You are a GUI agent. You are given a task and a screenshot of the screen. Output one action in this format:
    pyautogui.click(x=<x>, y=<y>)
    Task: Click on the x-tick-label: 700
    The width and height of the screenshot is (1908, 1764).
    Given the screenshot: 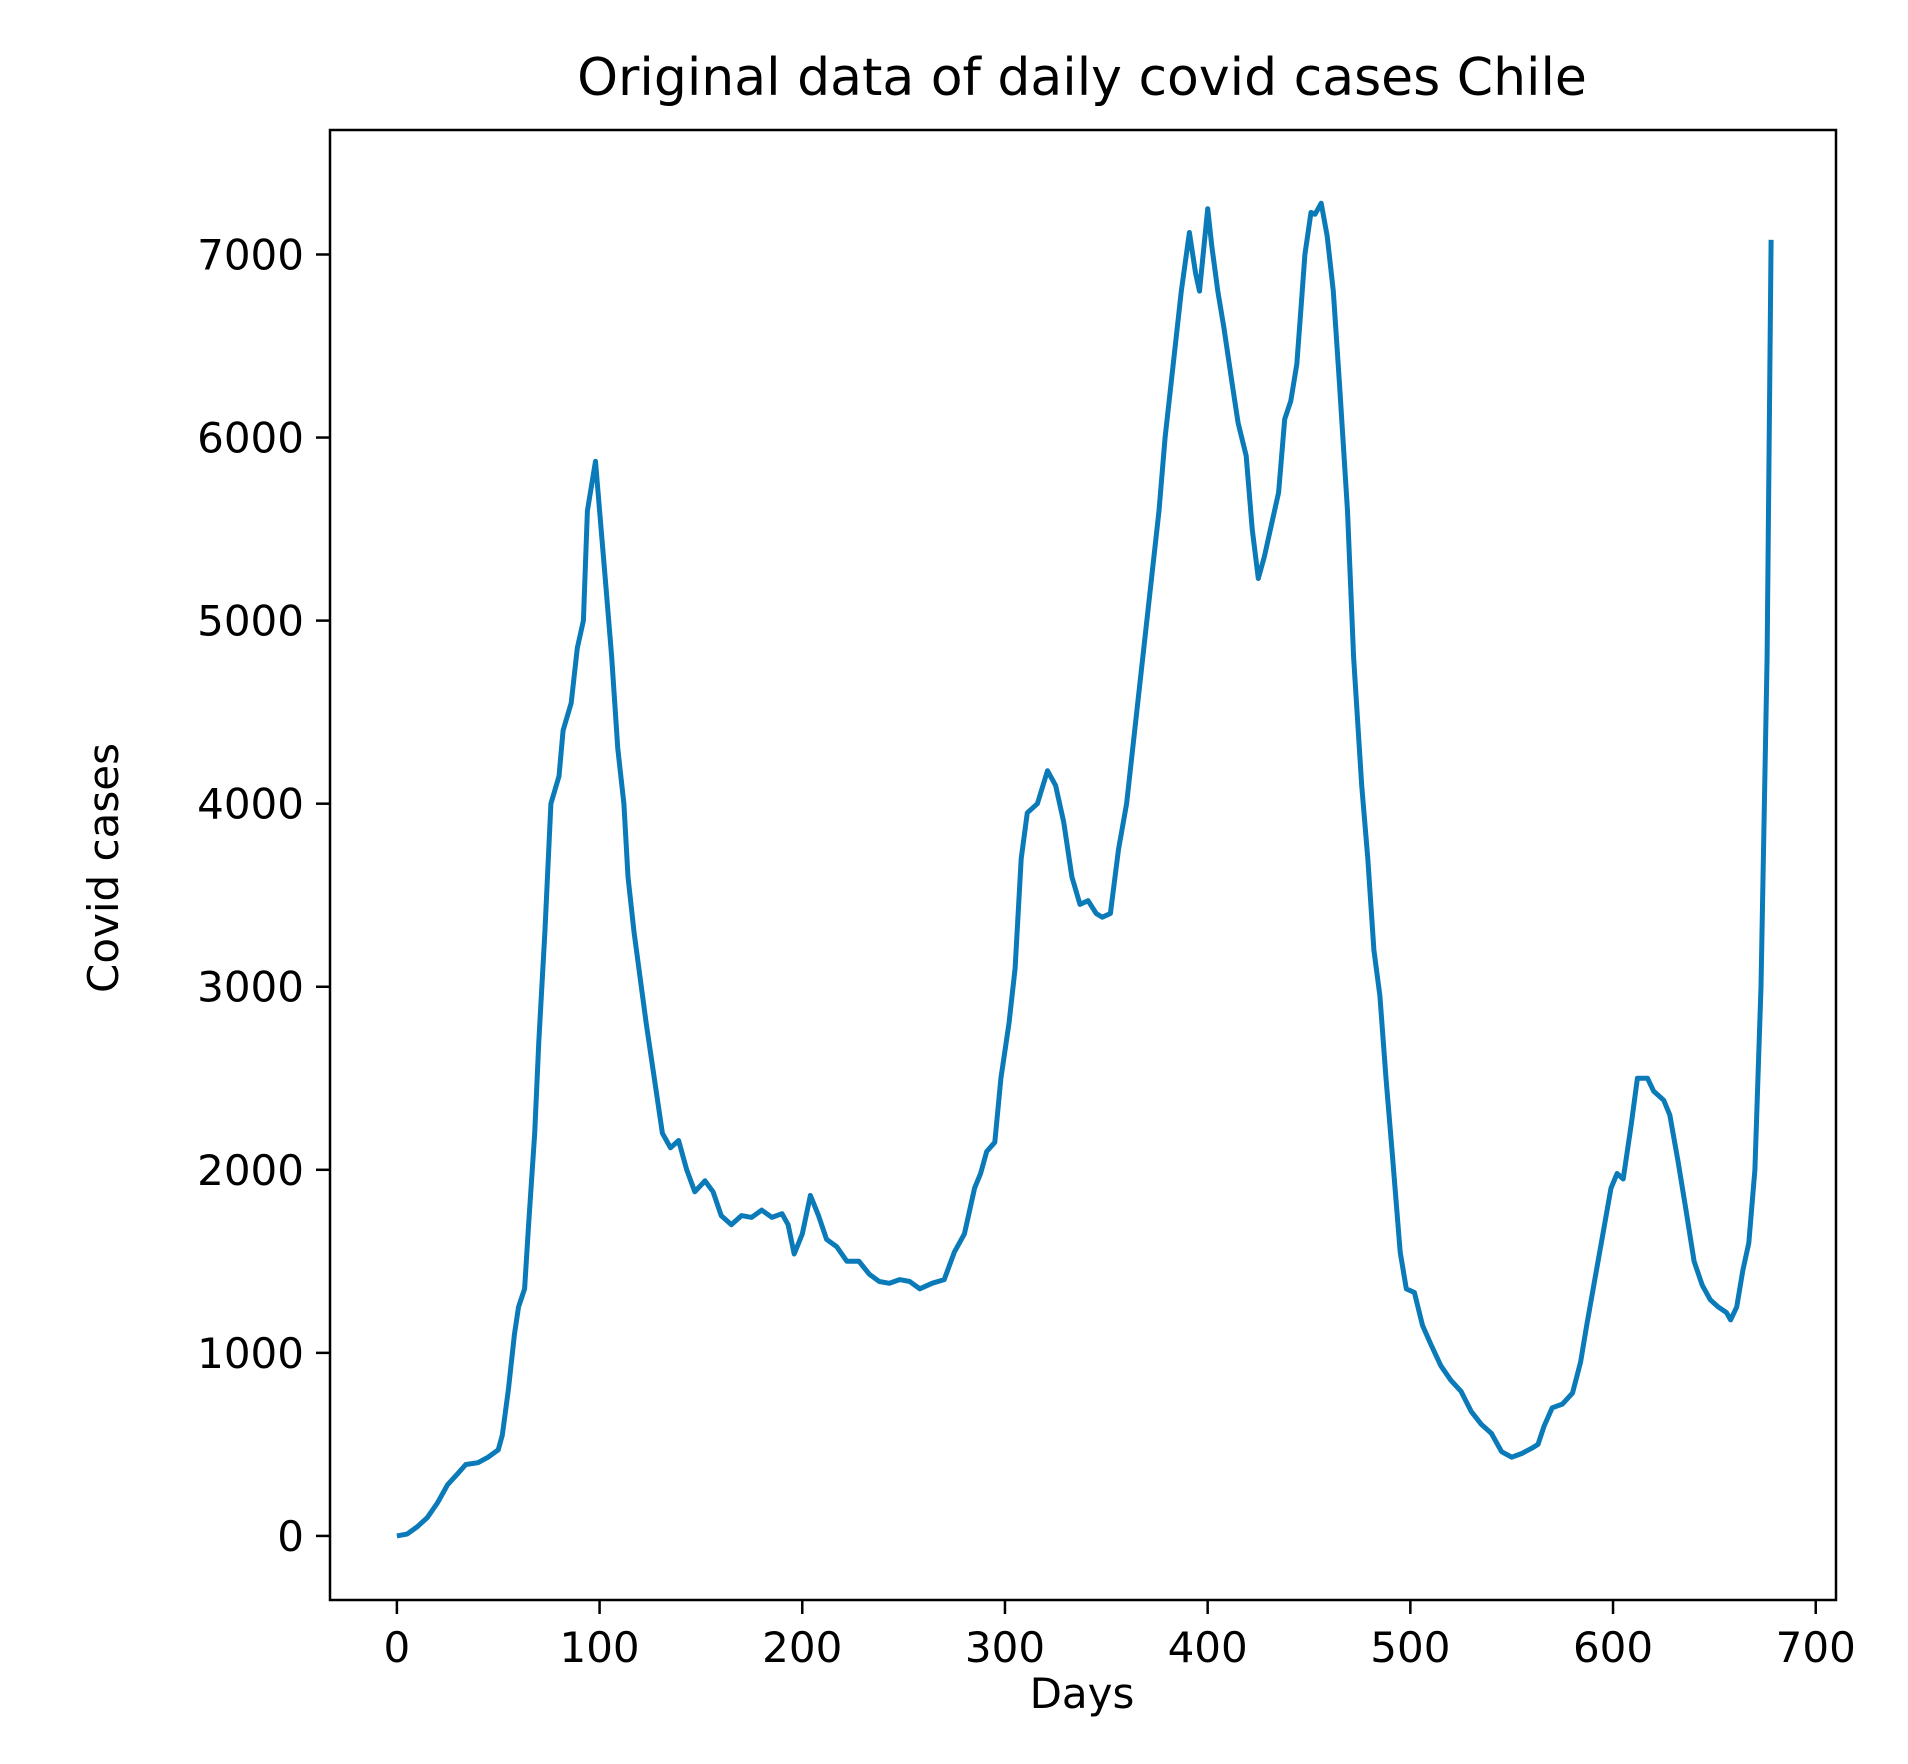 What is the action you would take?
    pyautogui.click(x=1816, y=1647)
    